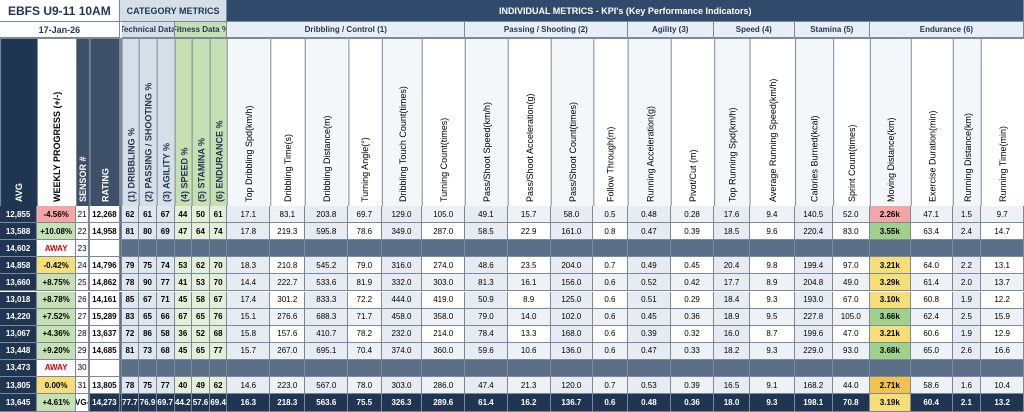 The height and width of the screenshot is (412, 1024). I want to click on kpi-value-cell: 44.0, so click(851, 386).